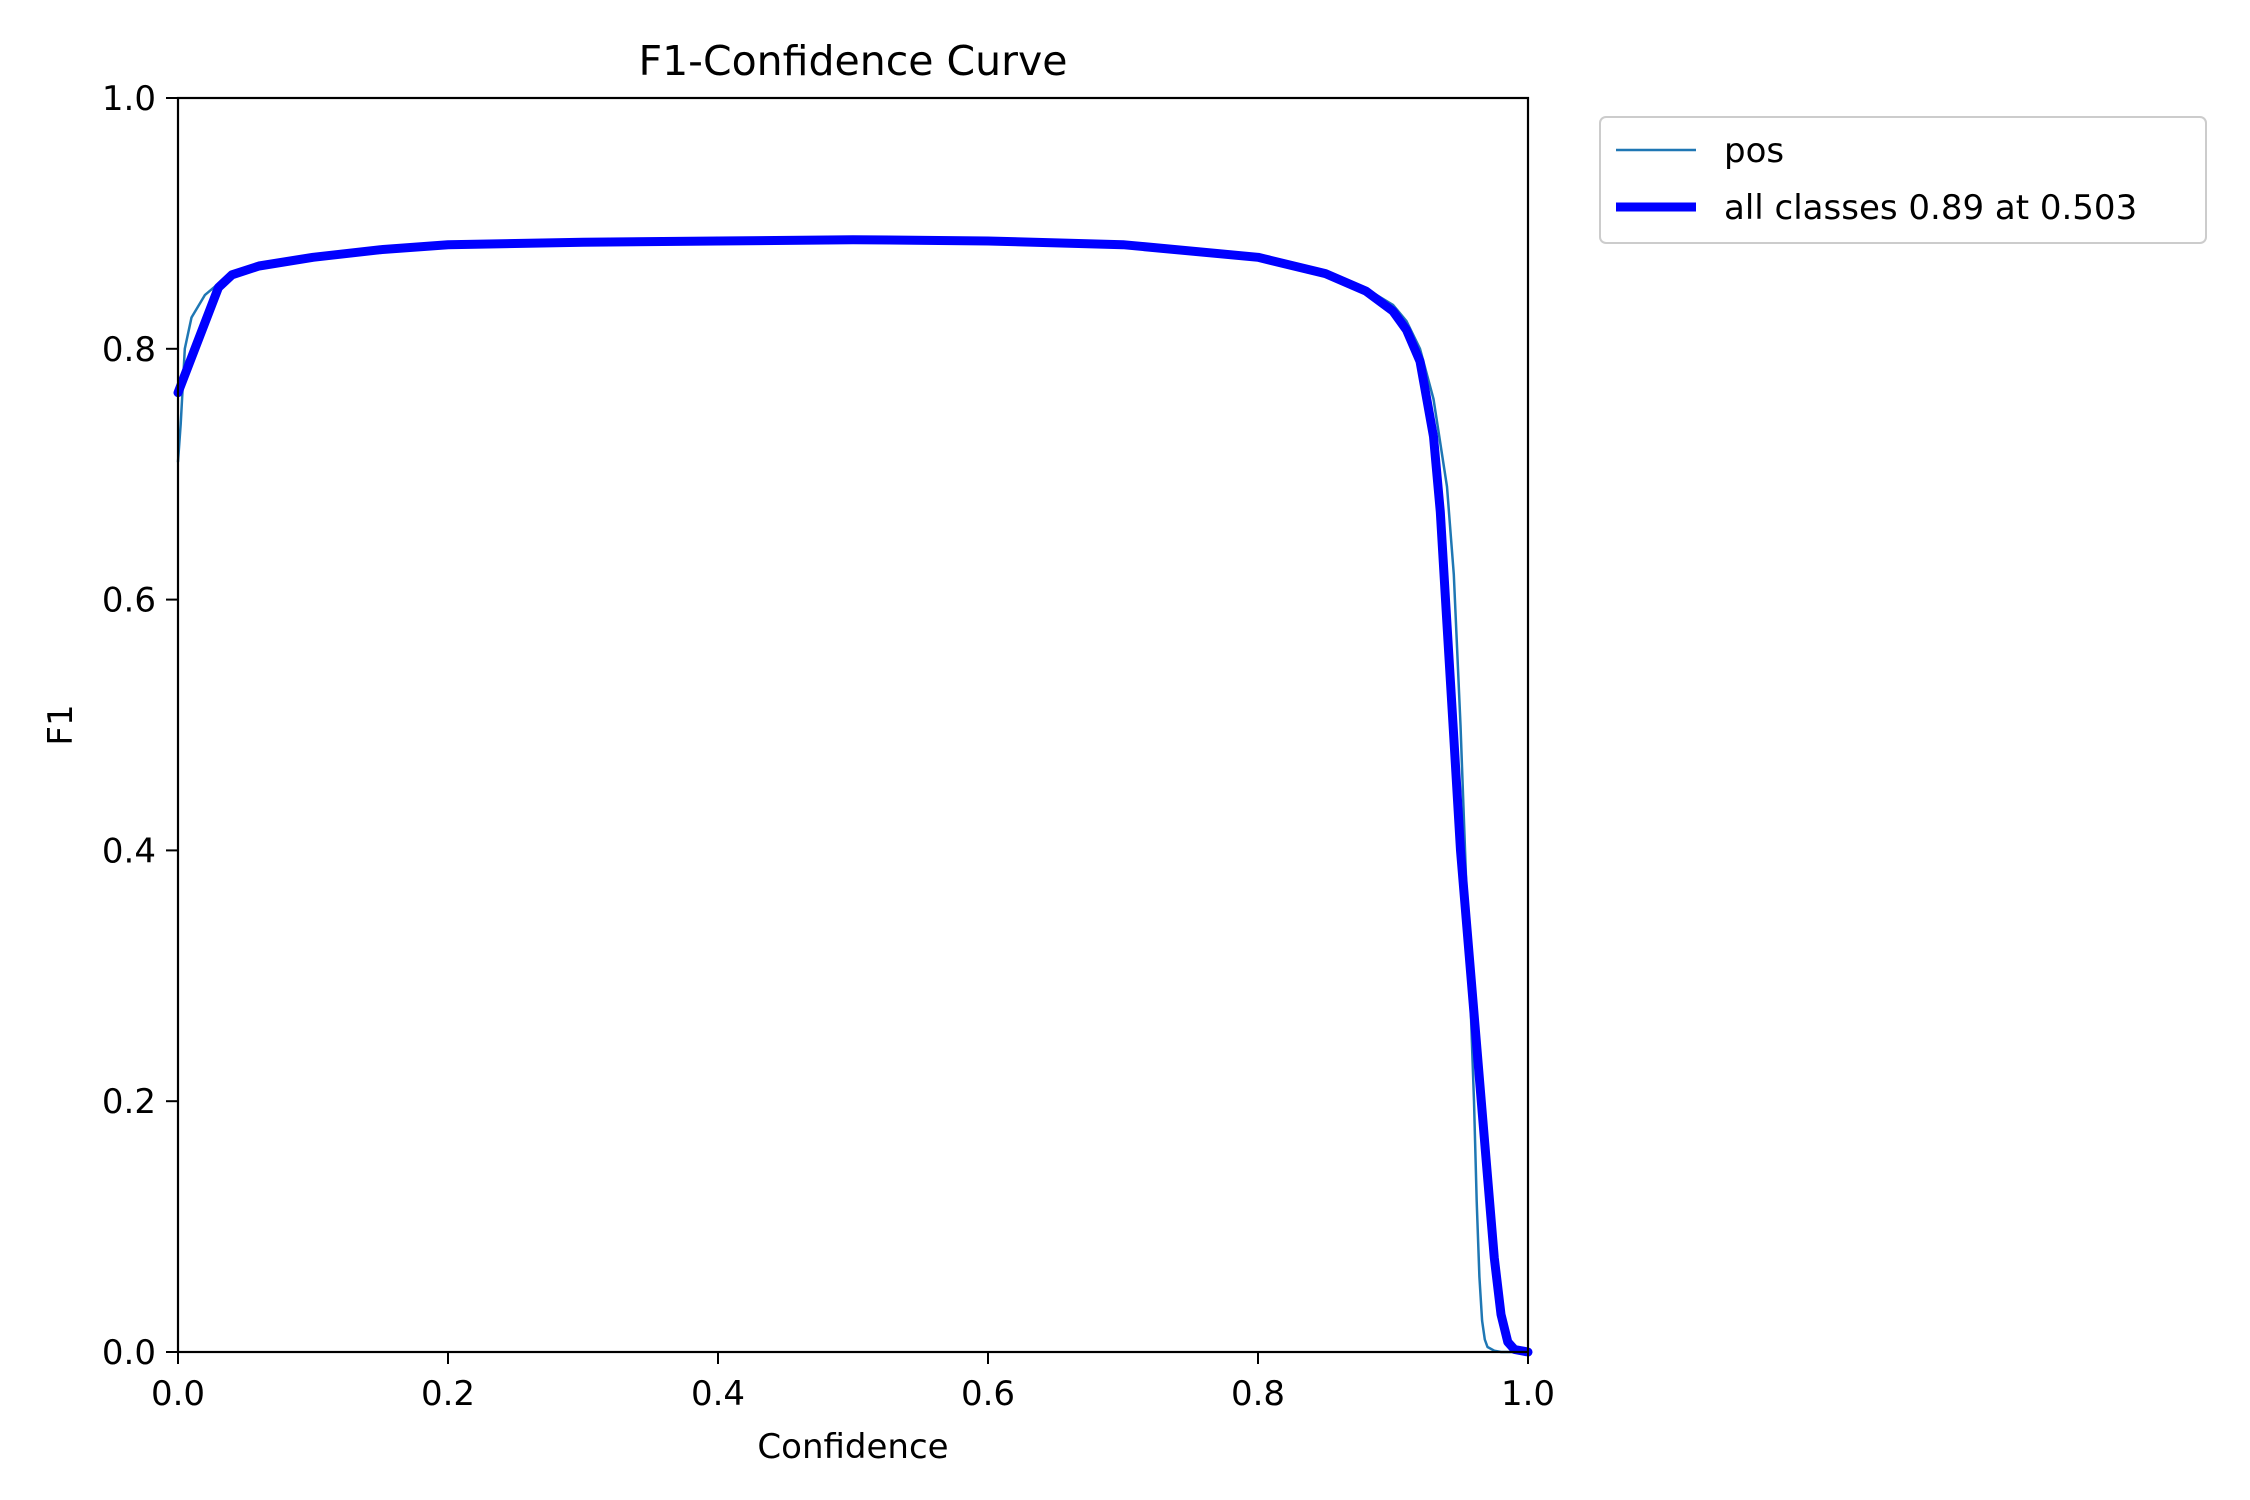 Image resolution: width=2250 pixels, height=1500 pixels. I want to click on x-tick-label: 0.4, so click(718, 1394).